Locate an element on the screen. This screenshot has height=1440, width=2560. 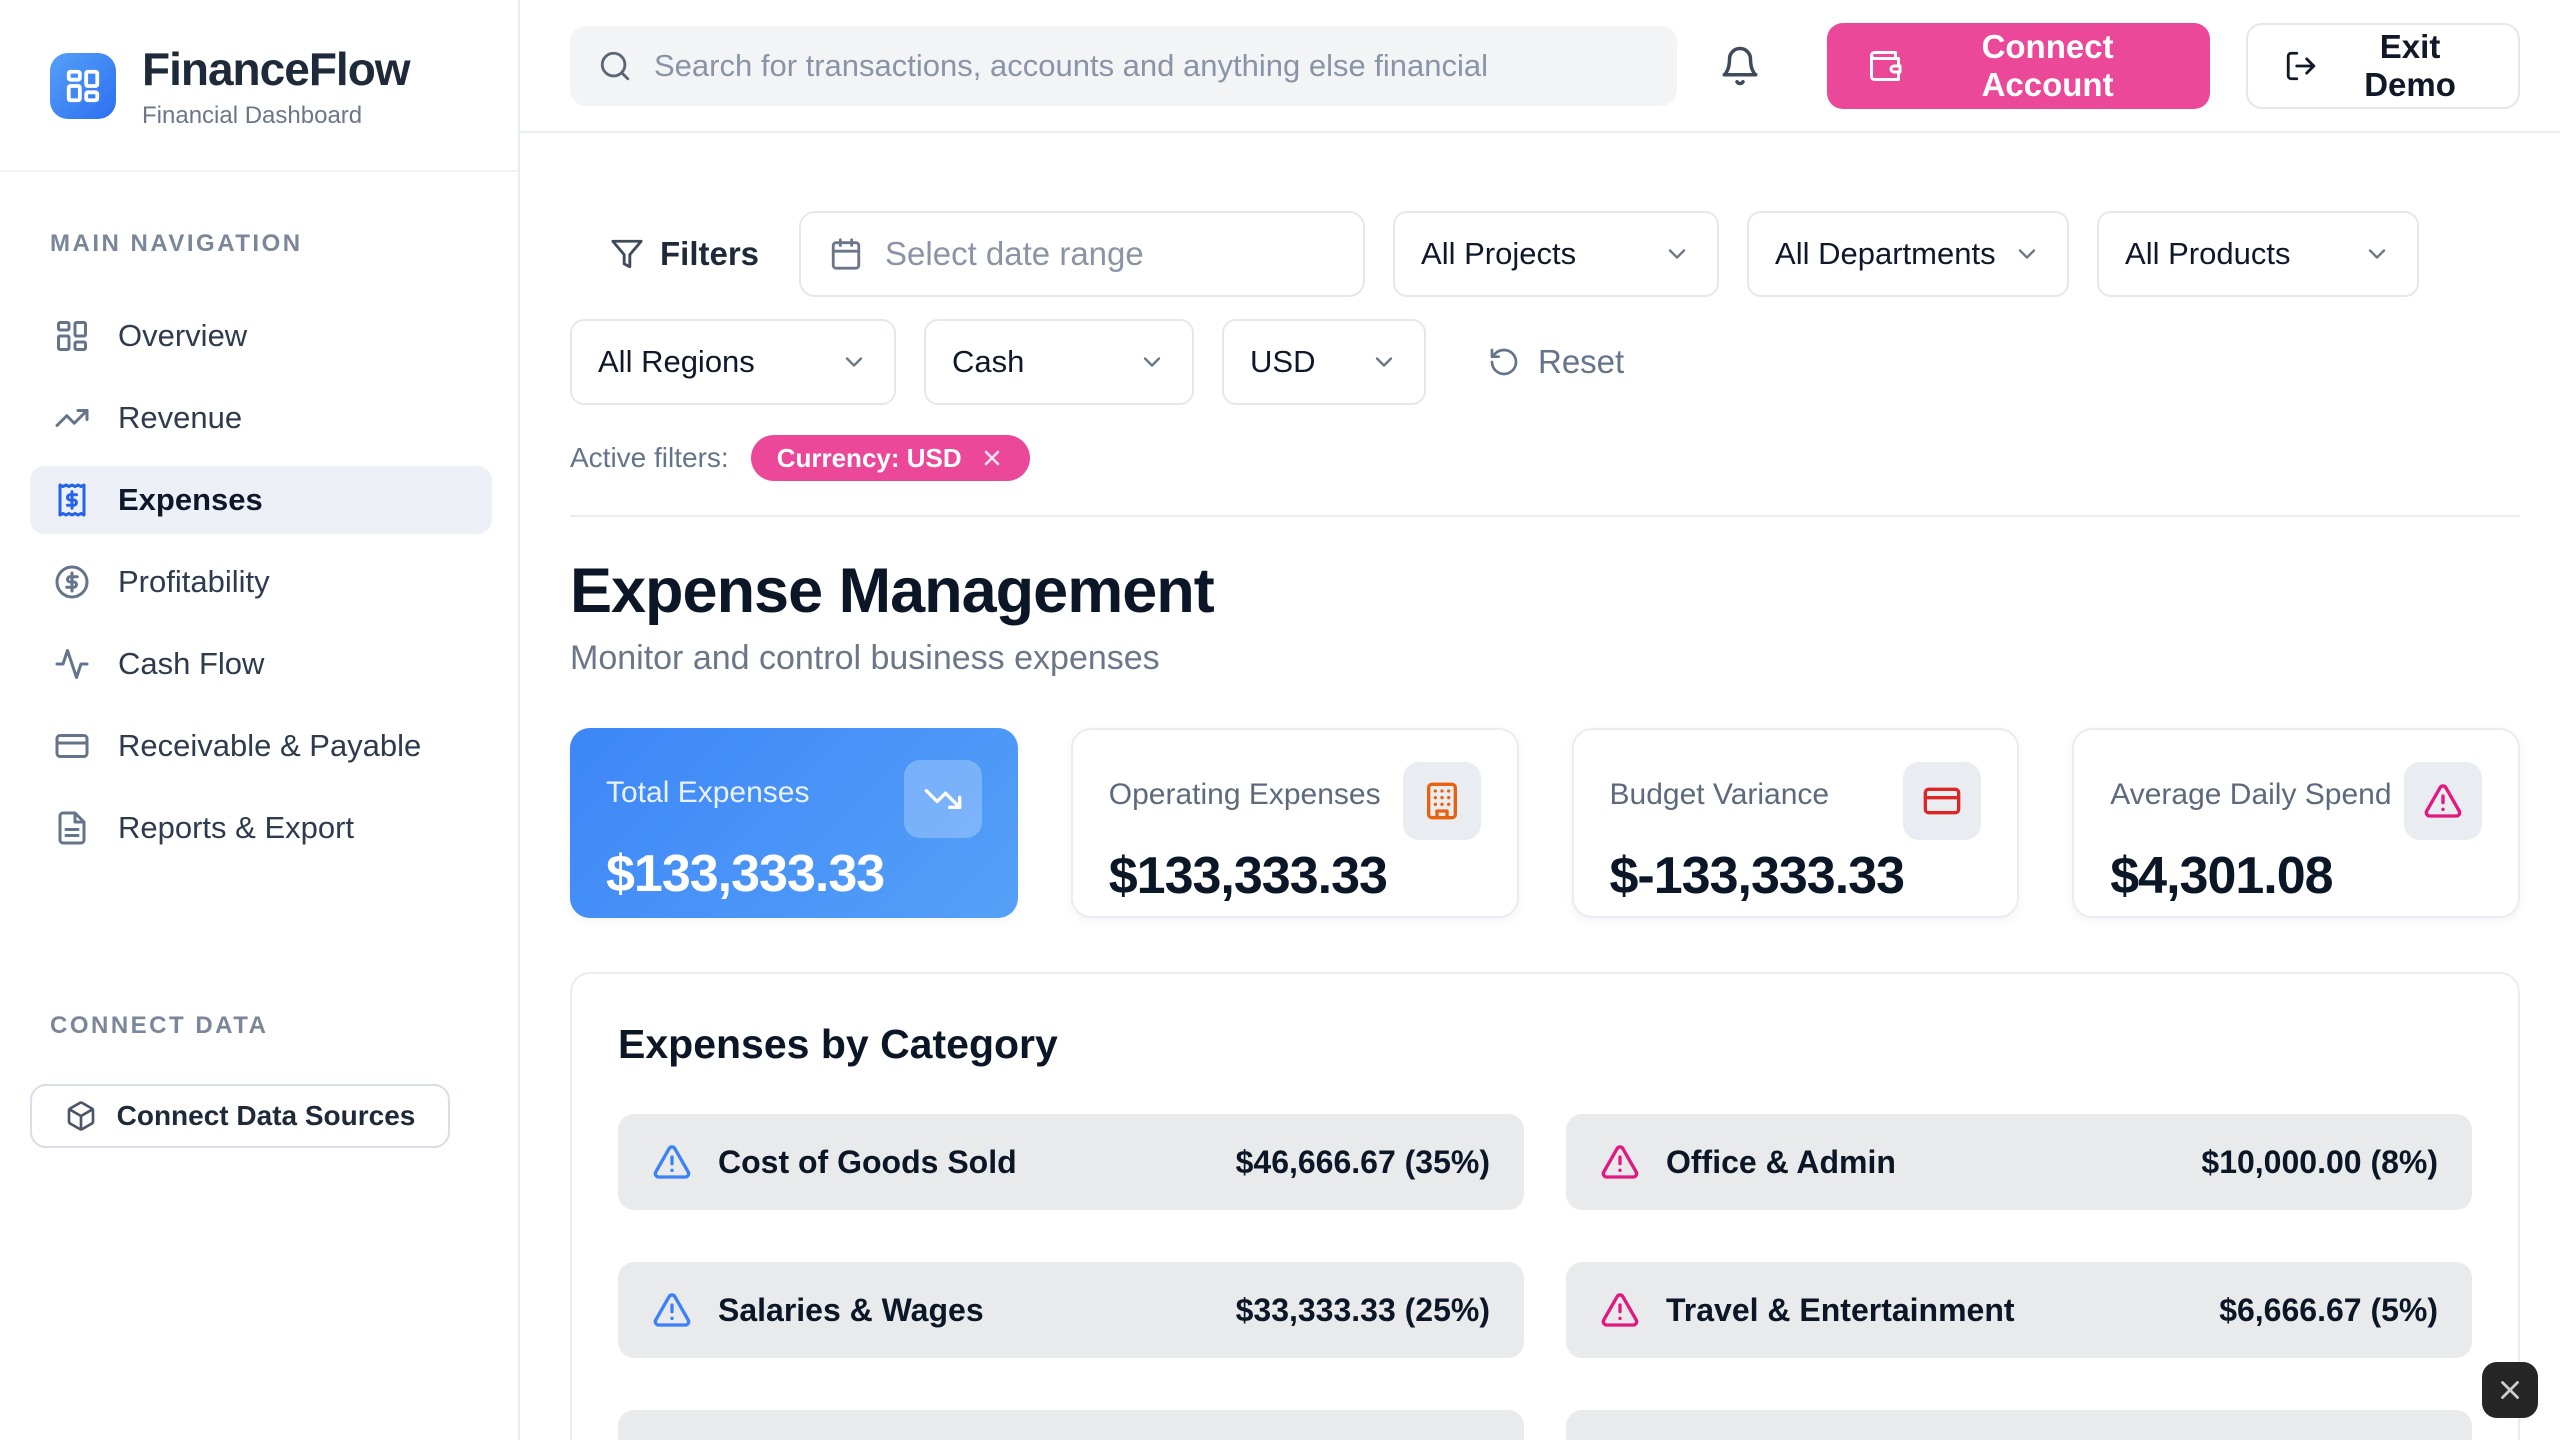
reset-icon is located at coordinates (1504, 362).